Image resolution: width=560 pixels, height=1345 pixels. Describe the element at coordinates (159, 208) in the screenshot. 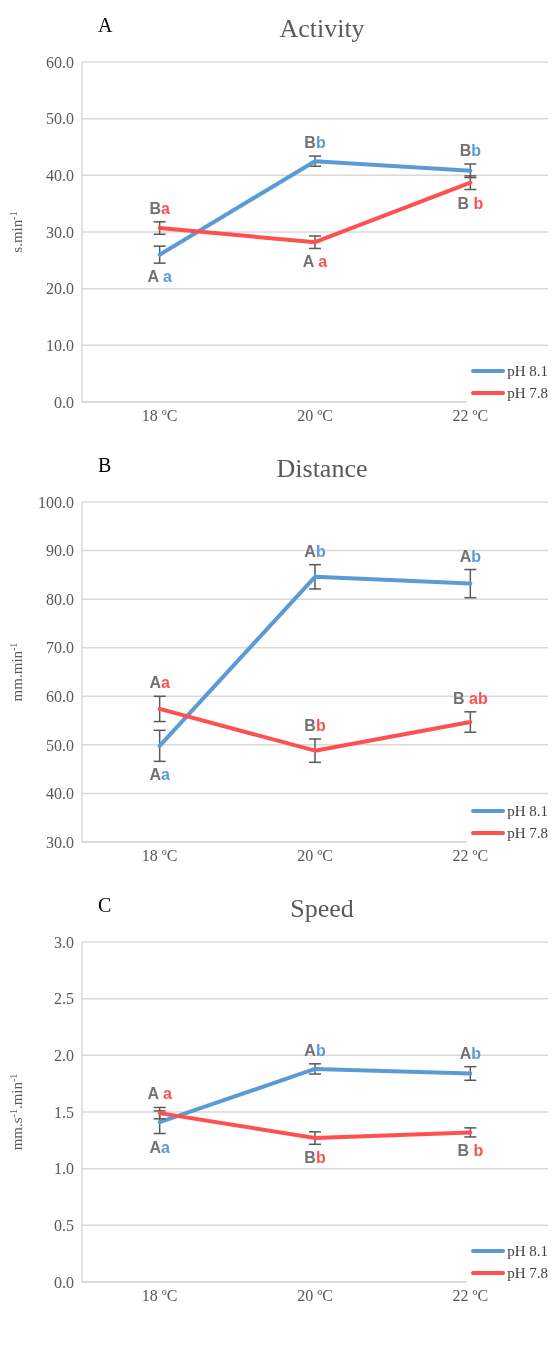

I see `annotation: Ba` at that location.